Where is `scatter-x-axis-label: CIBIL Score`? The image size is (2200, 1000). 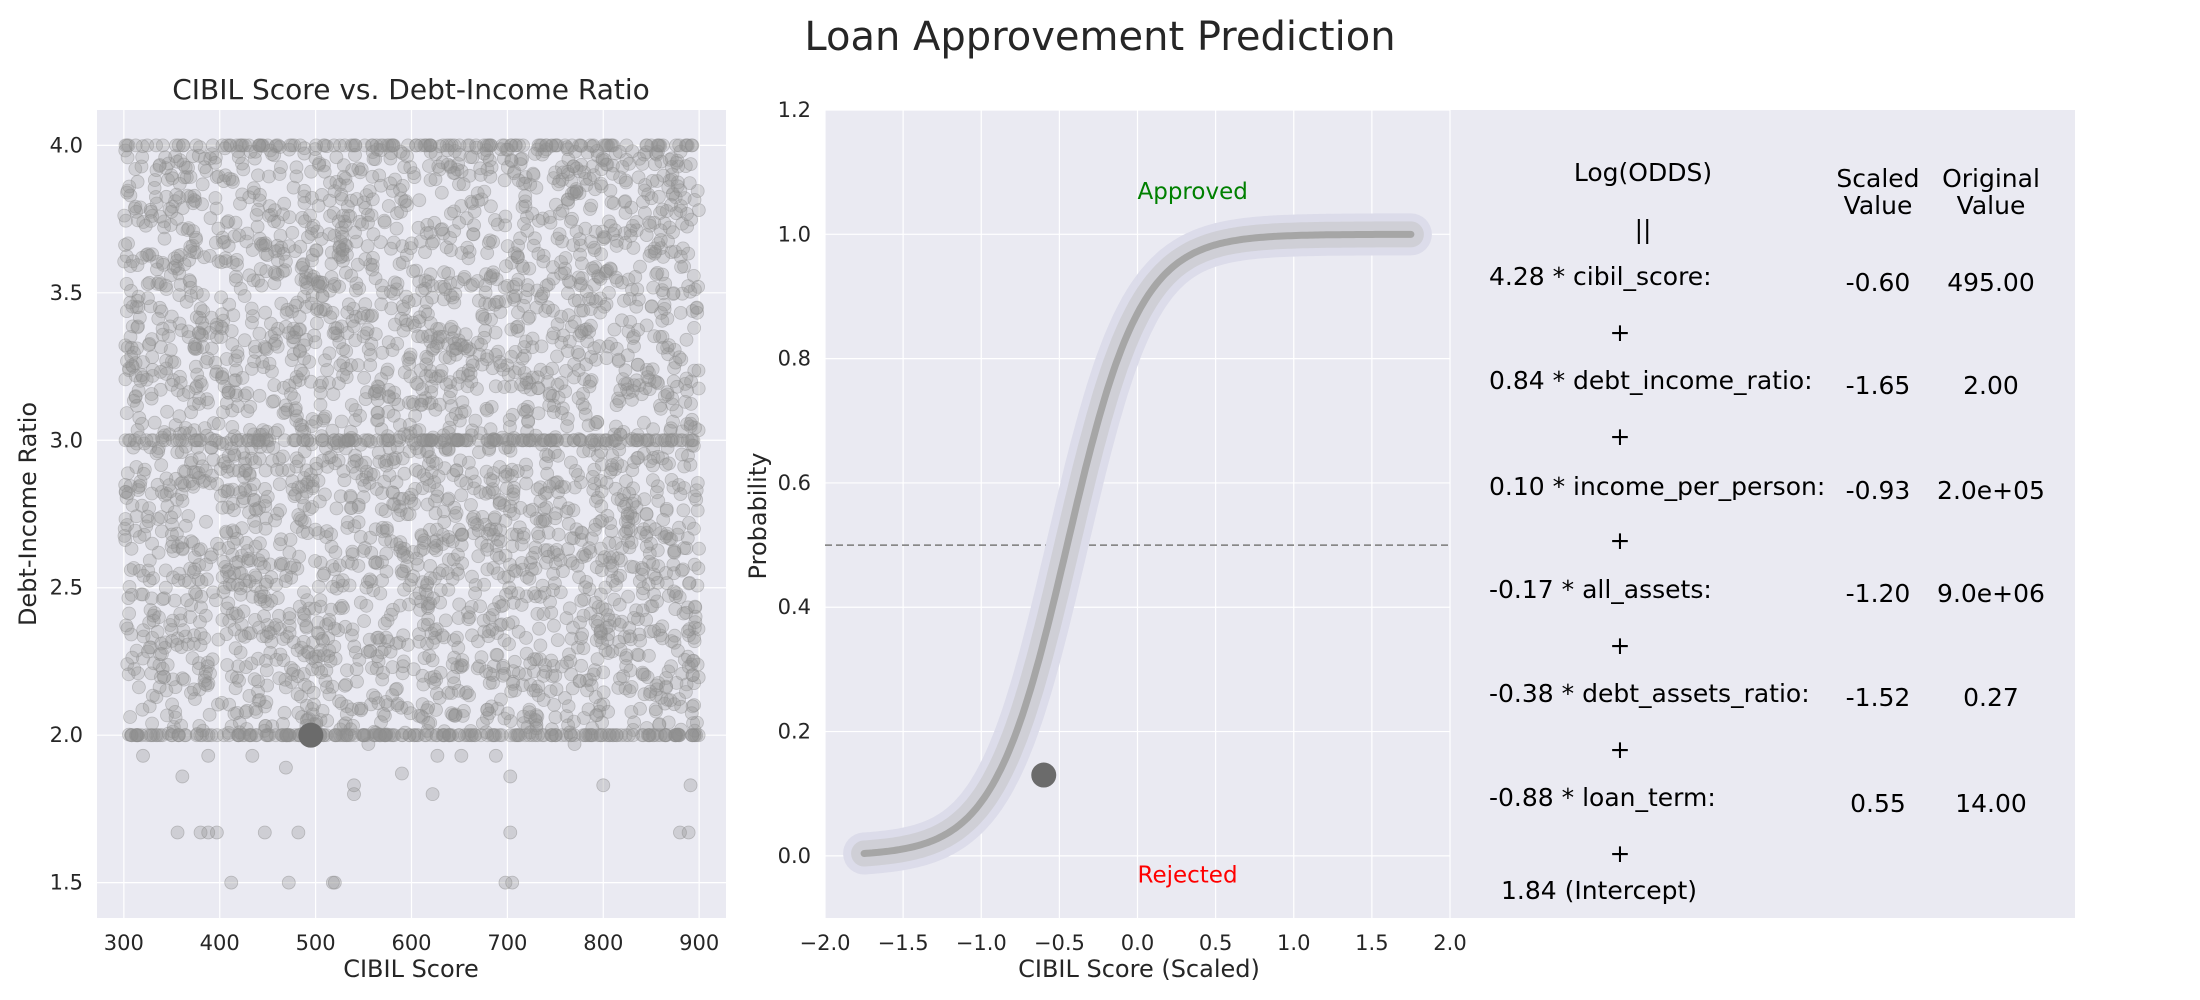
scatter-x-axis-label: CIBIL Score is located at coordinates (411, 969).